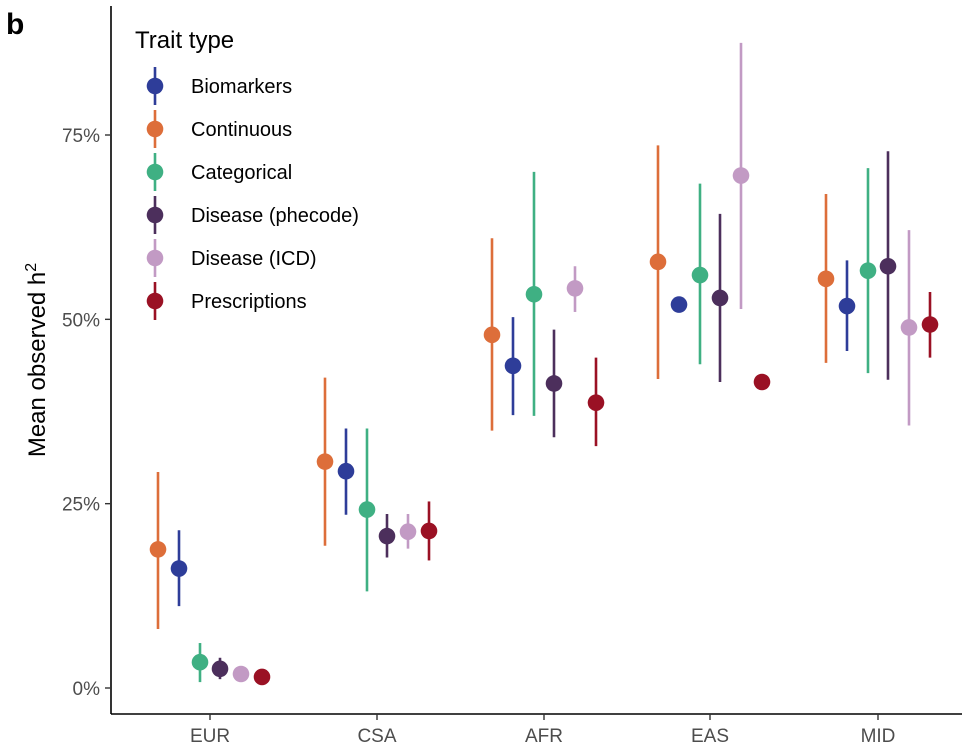 The width and height of the screenshot is (964, 746). I want to click on panel-label: b, so click(15, 24).